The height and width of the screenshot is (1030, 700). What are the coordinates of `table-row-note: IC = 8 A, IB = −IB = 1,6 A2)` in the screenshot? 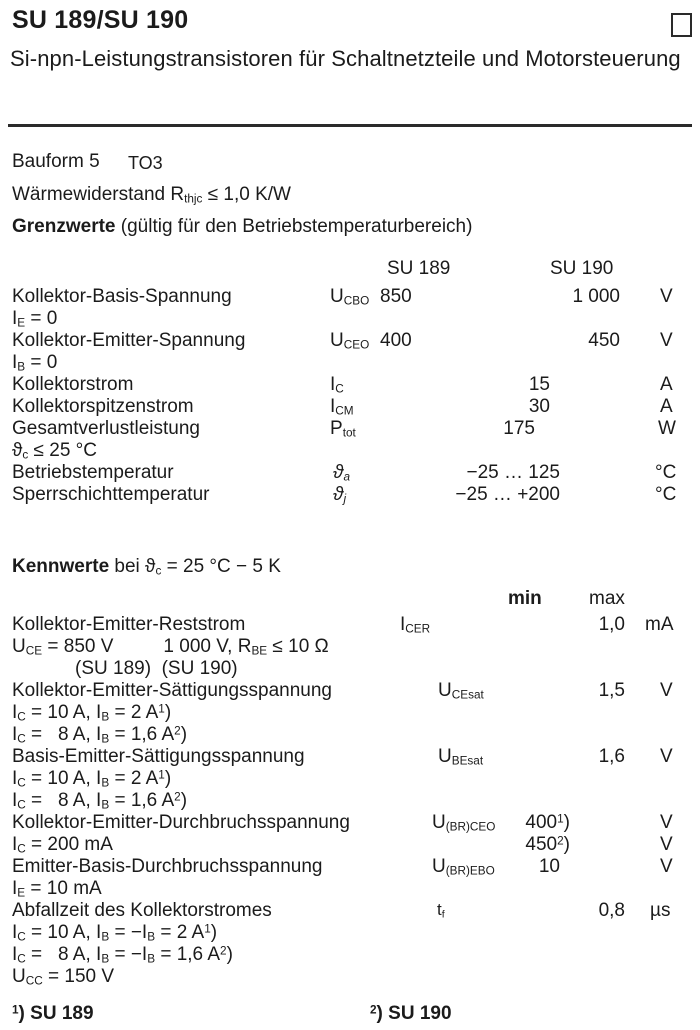 It's located at (350, 954).